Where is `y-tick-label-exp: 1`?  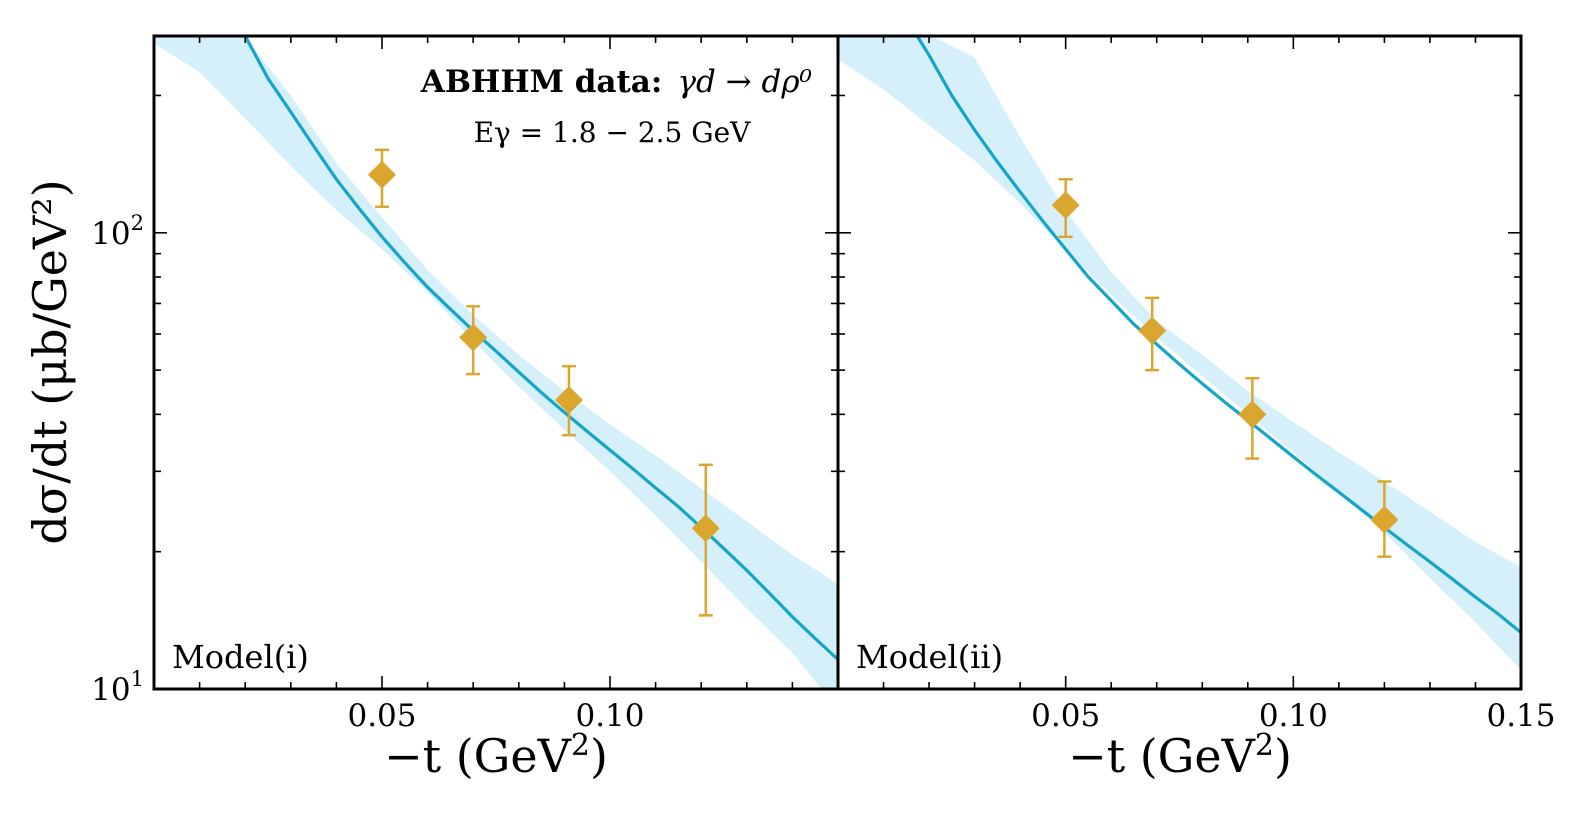
y-tick-label-exp: 1 is located at coordinates (137, 679).